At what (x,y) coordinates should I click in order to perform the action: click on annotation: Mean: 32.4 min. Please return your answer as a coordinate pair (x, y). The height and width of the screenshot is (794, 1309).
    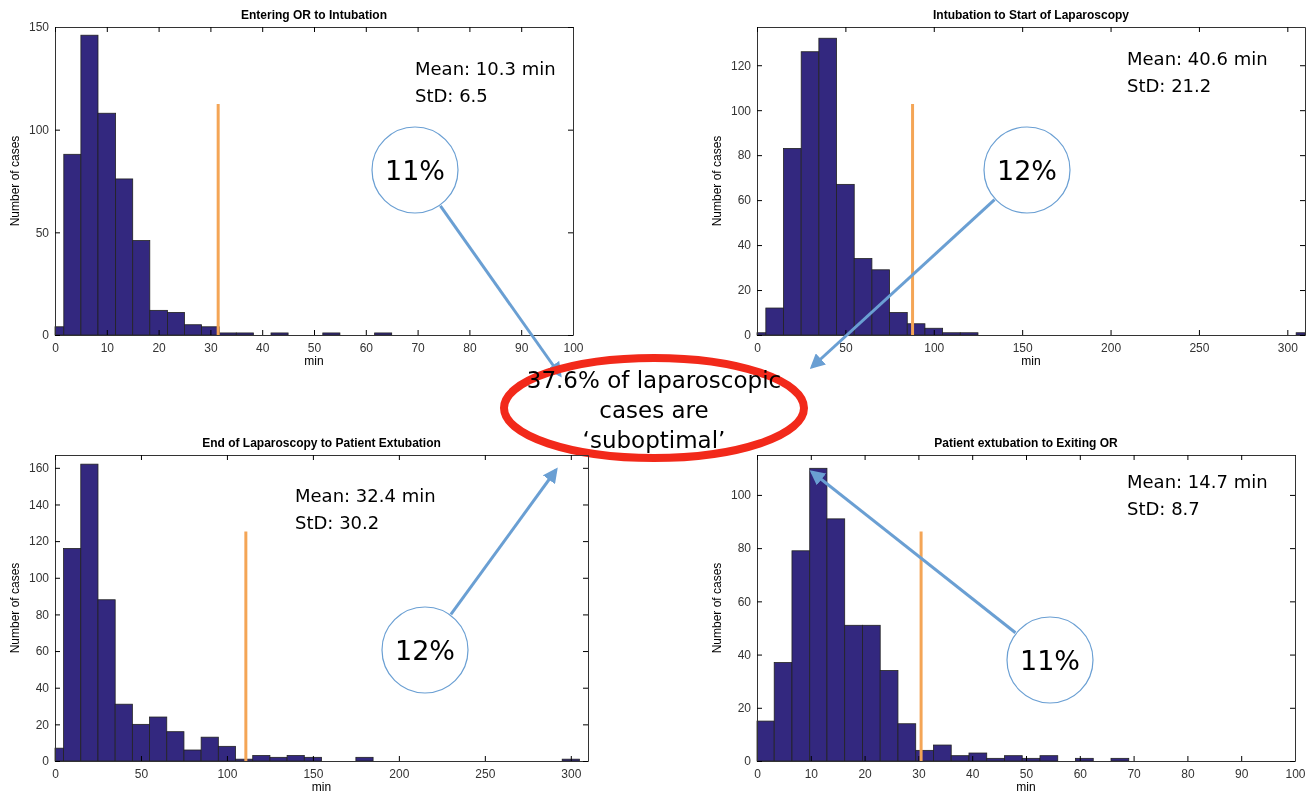
    Looking at the image, I should click on (365, 495).